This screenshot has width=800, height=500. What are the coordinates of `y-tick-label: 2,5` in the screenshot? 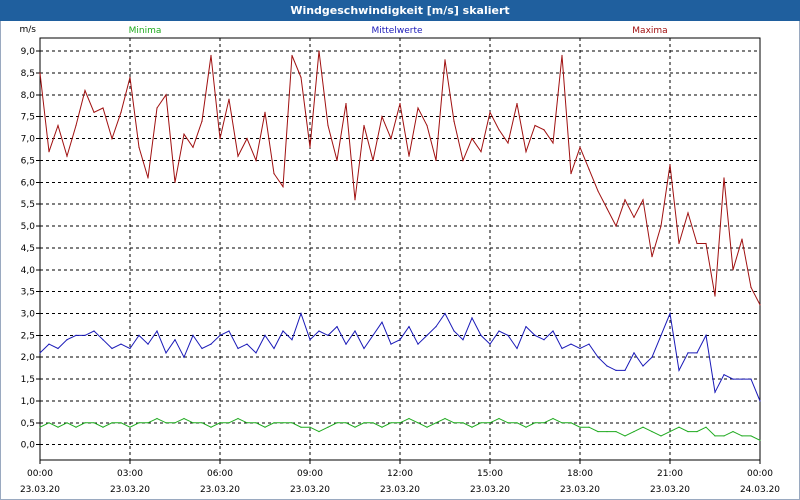 It's located at (28, 336).